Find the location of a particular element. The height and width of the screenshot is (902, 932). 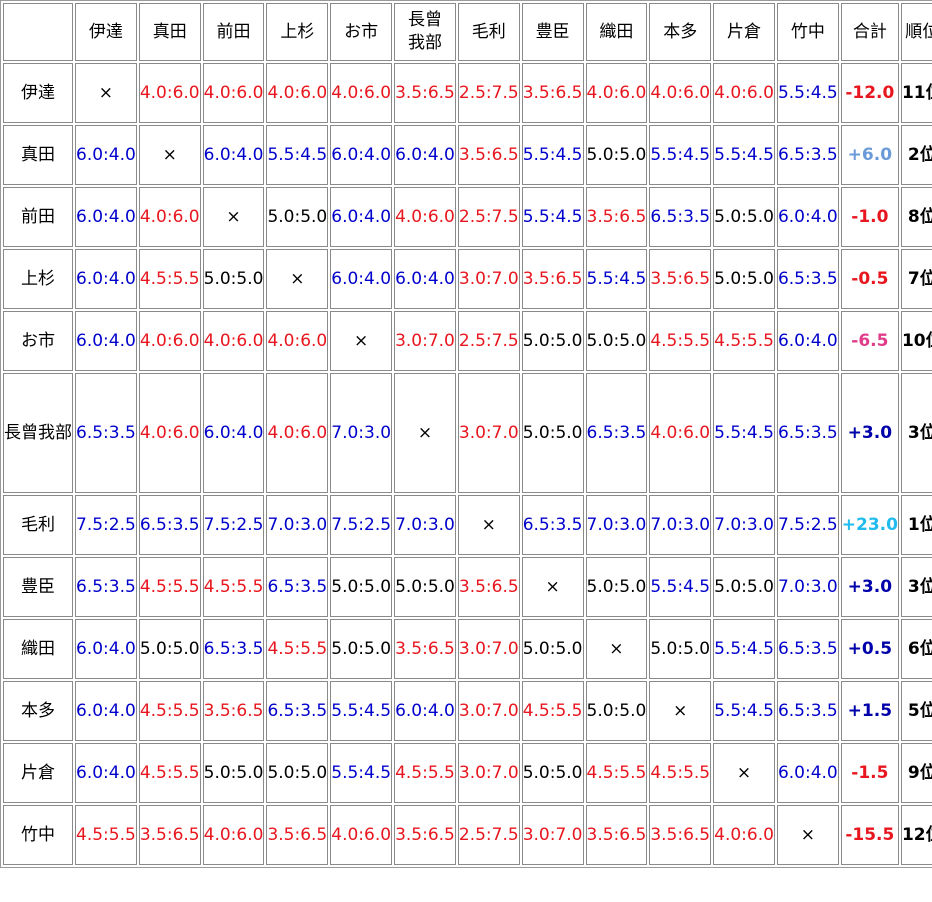

total-cell: -0.5 is located at coordinates (869, 279).